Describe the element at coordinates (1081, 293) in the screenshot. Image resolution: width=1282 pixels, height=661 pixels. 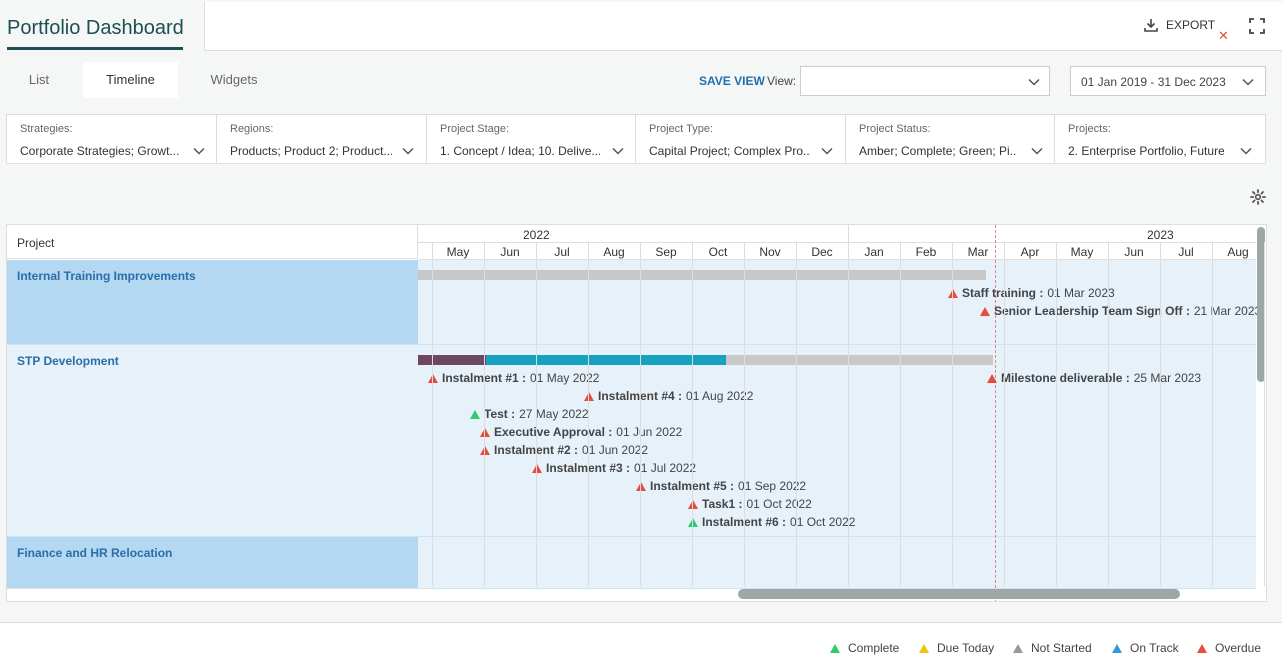
I see `milestone-date: 01 Mar 2023` at that location.